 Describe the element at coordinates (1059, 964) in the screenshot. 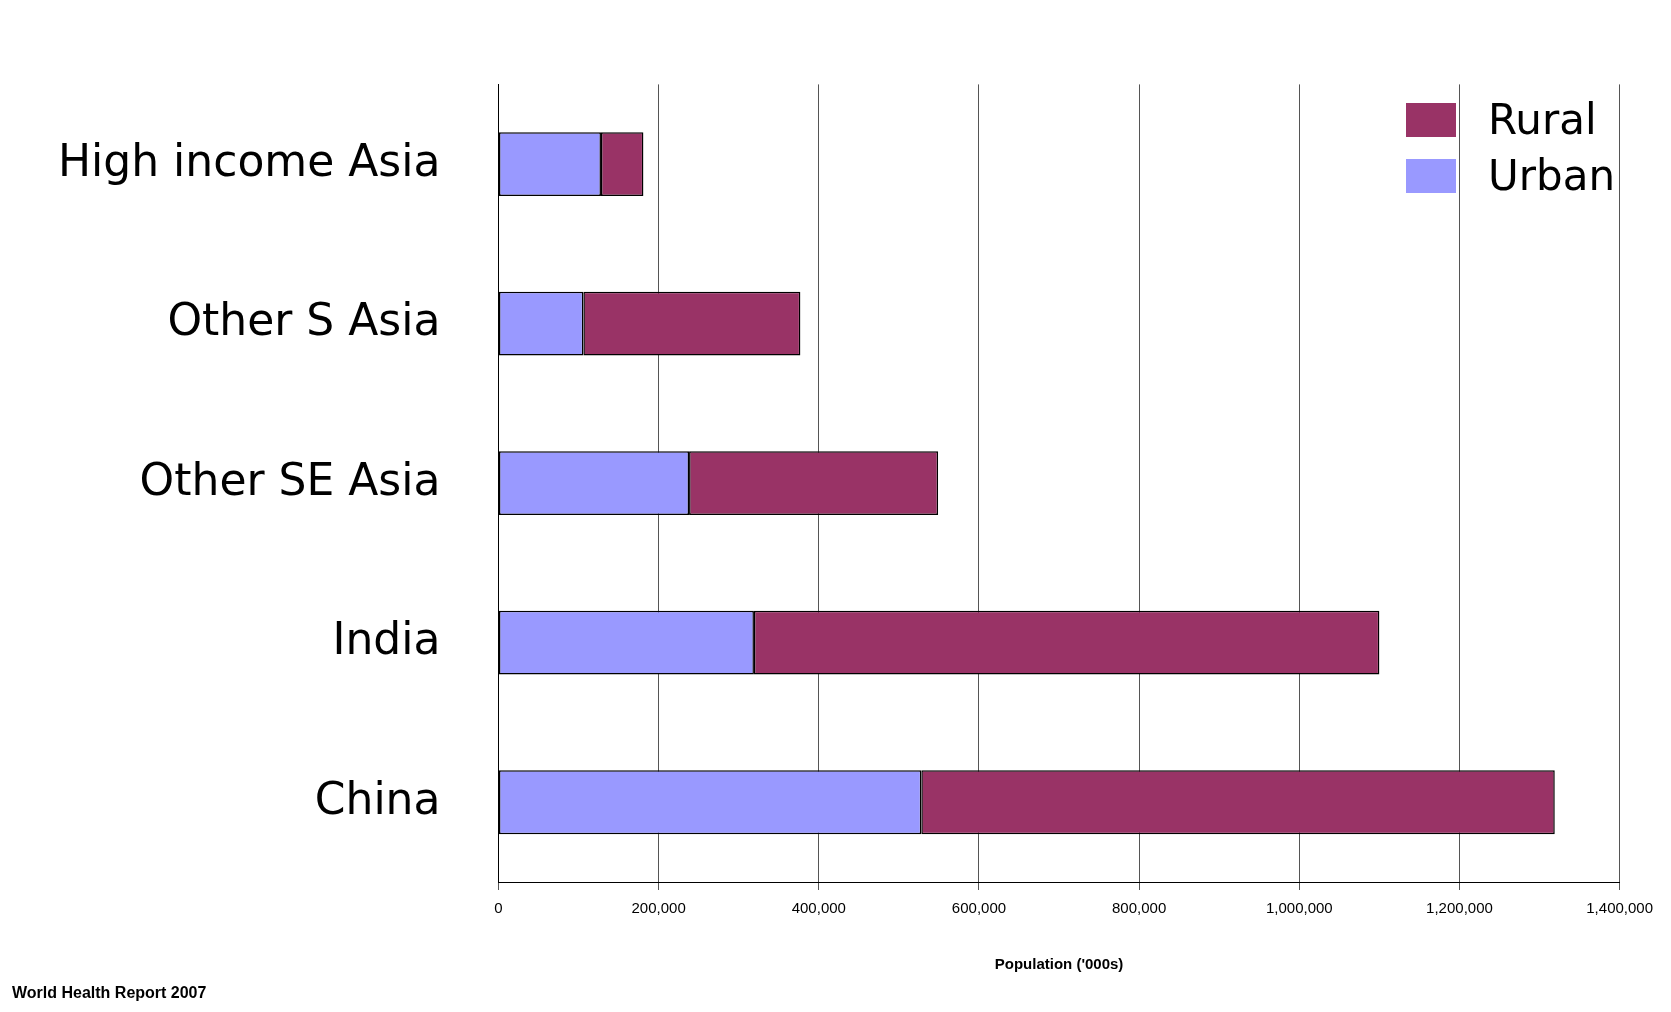

I see `x-axis-title: Population ('000s)` at that location.